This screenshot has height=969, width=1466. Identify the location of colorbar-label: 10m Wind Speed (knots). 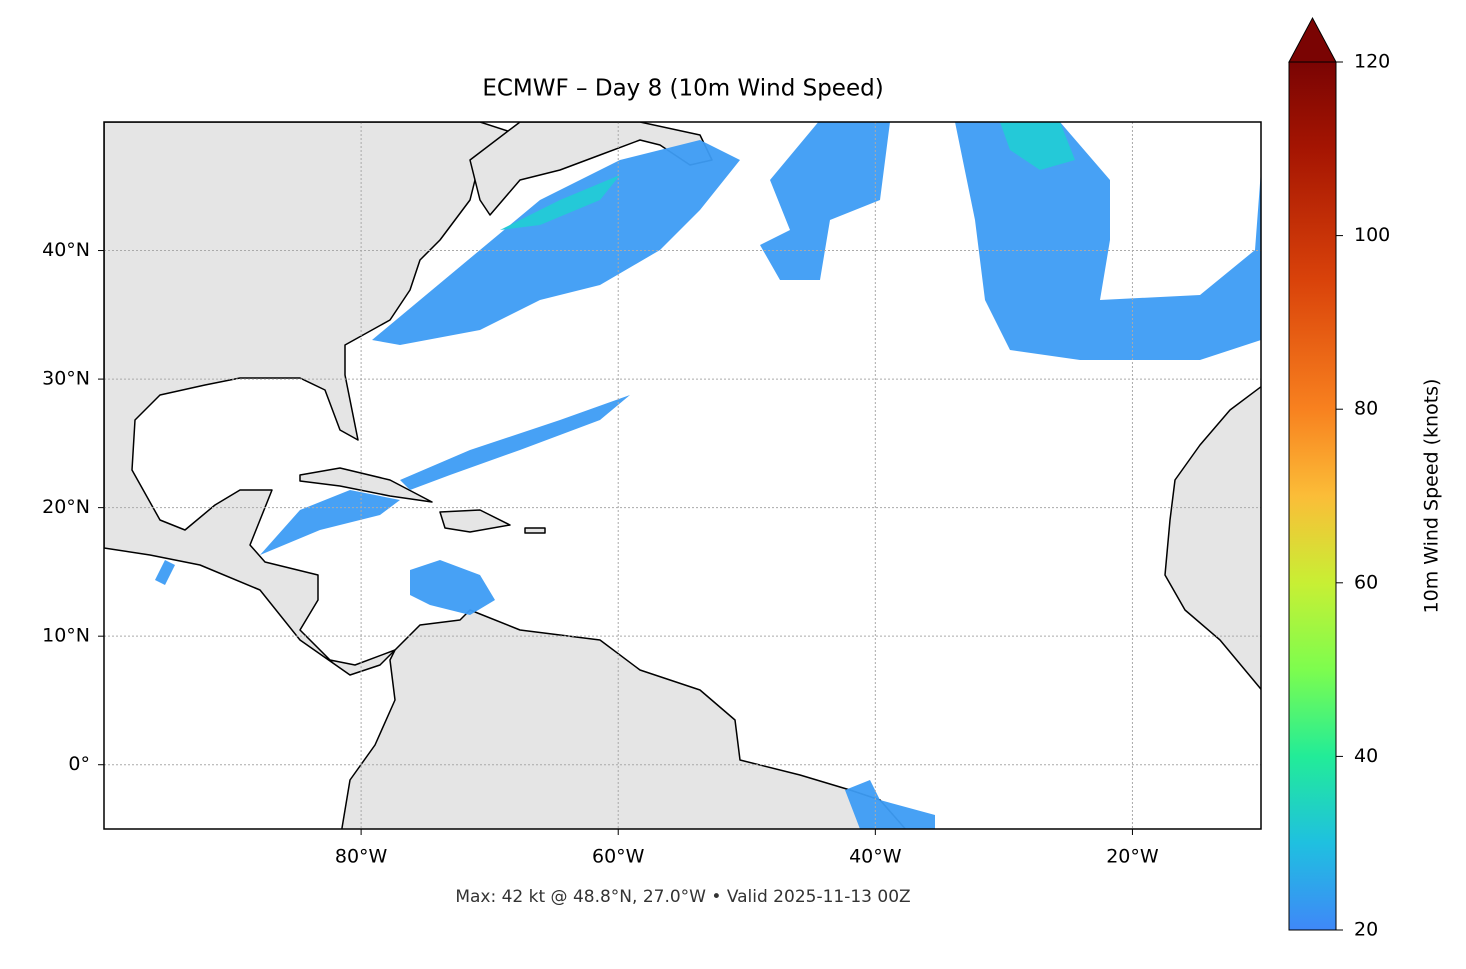
(1432, 496).